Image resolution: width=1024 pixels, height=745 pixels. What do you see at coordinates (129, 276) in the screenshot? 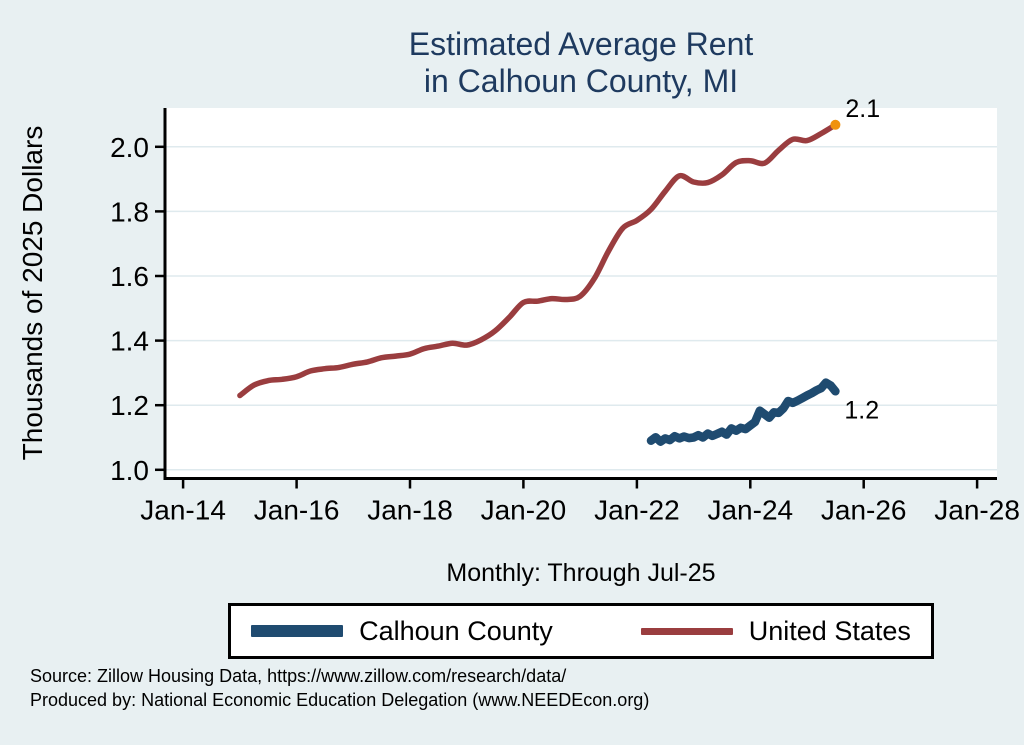
I see `y-tick-label: 1.6` at bounding box center [129, 276].